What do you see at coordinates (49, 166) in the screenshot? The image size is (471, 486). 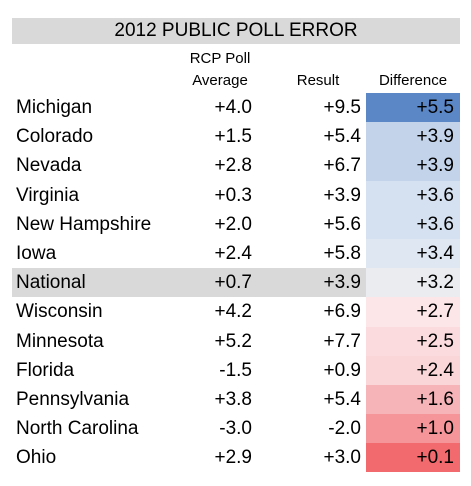 I see `state-name: Nevada` at bounding box center [49, 166].